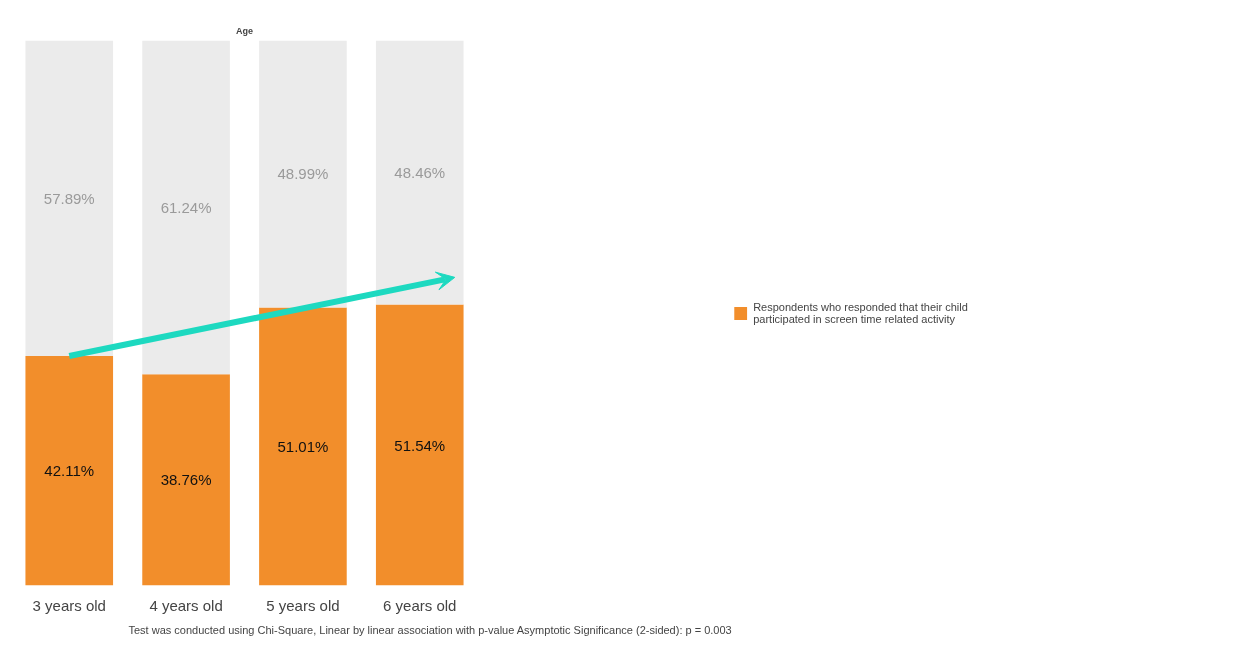  Describe the element at coordinates (69, 605) in the screenshot. I see `x-tick-label: 3 years old` at that location.